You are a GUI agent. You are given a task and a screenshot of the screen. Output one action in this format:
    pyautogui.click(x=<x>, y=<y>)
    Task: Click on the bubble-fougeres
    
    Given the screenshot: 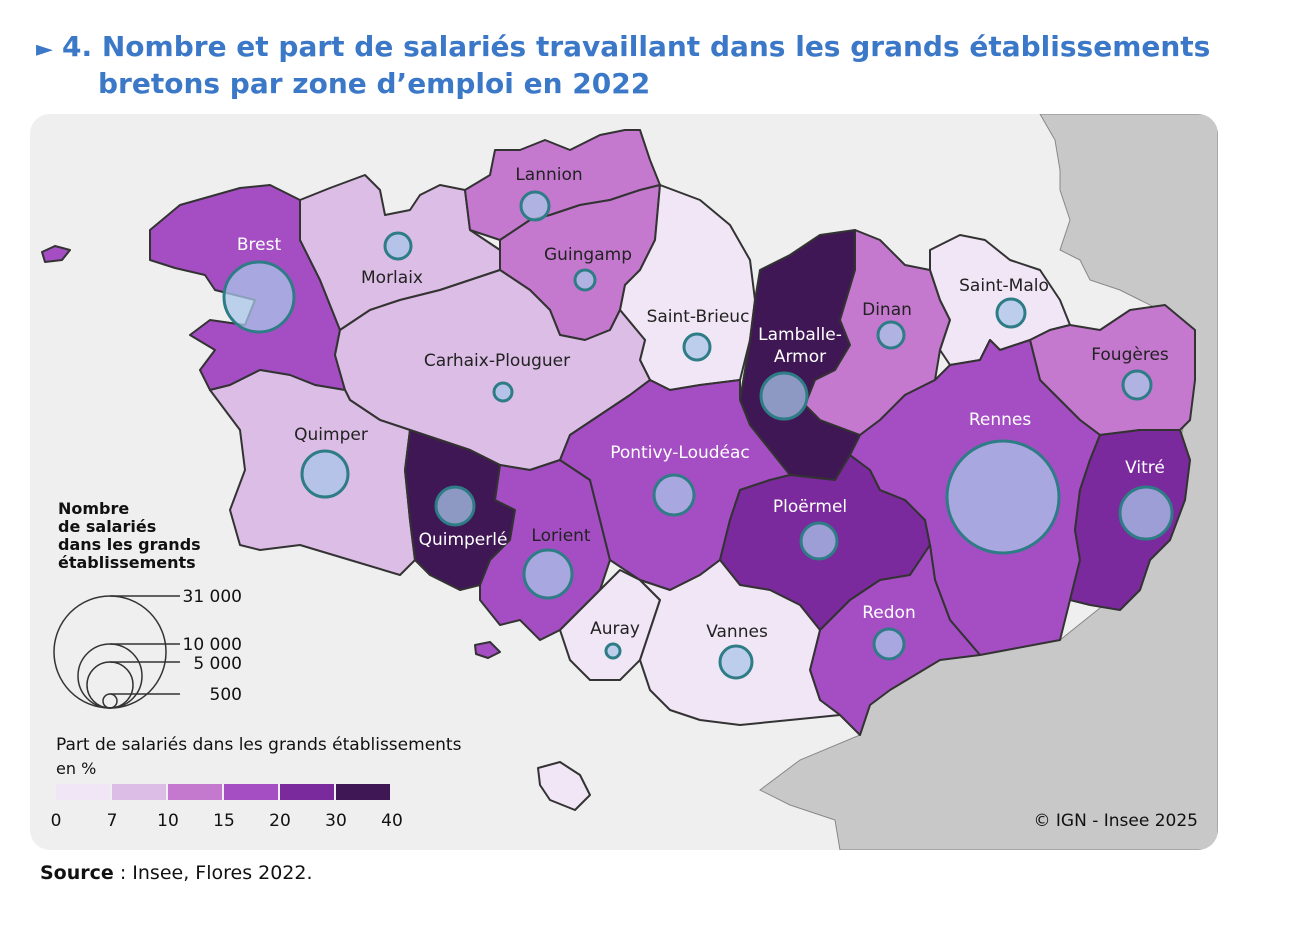 What is the action you would take?
    pyautogui.click(x=1137, y=385)
    